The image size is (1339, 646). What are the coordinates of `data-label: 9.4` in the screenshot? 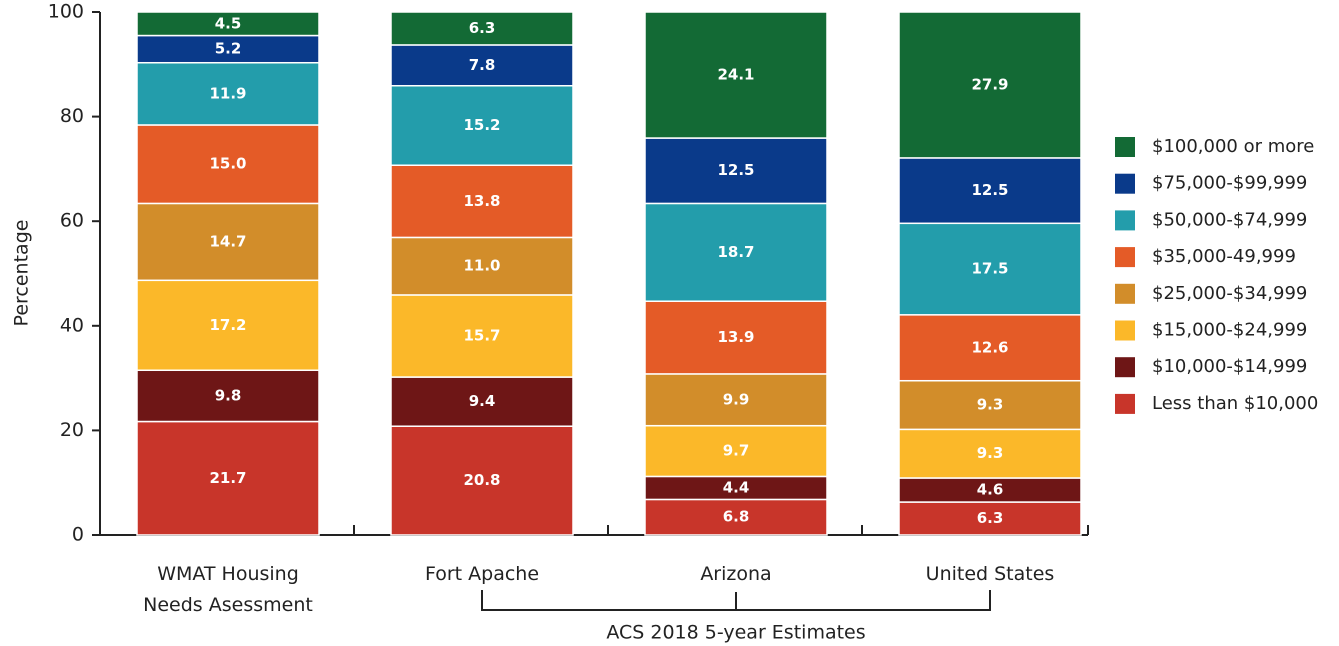 It's located at (482, 401).